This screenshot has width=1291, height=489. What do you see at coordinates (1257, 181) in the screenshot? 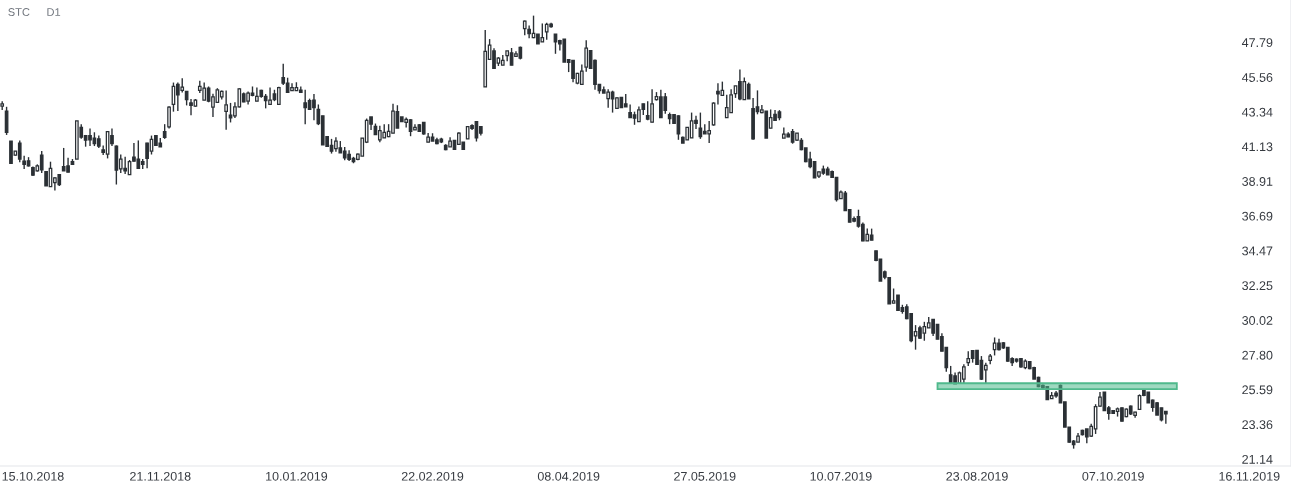
I see `y-tick-label: 38.91` at bounding box center [1257, 181].